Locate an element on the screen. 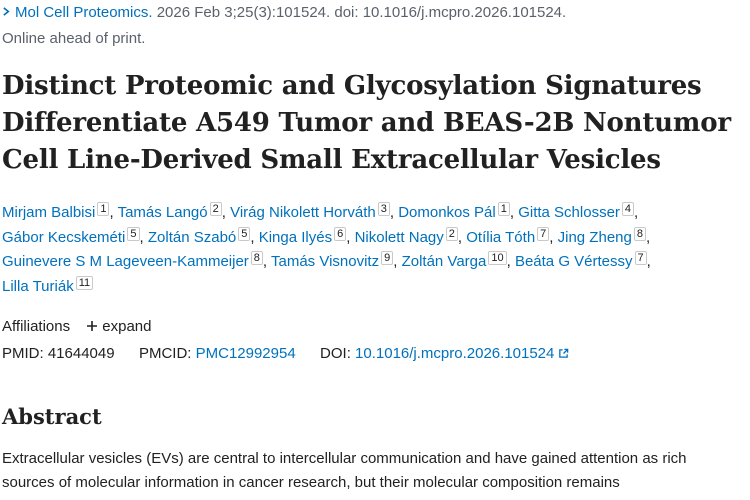 The height and width of the screenshot is (500, 750). author-name-link: Gábor Kecskeméti is located at coordinates (64, 237).